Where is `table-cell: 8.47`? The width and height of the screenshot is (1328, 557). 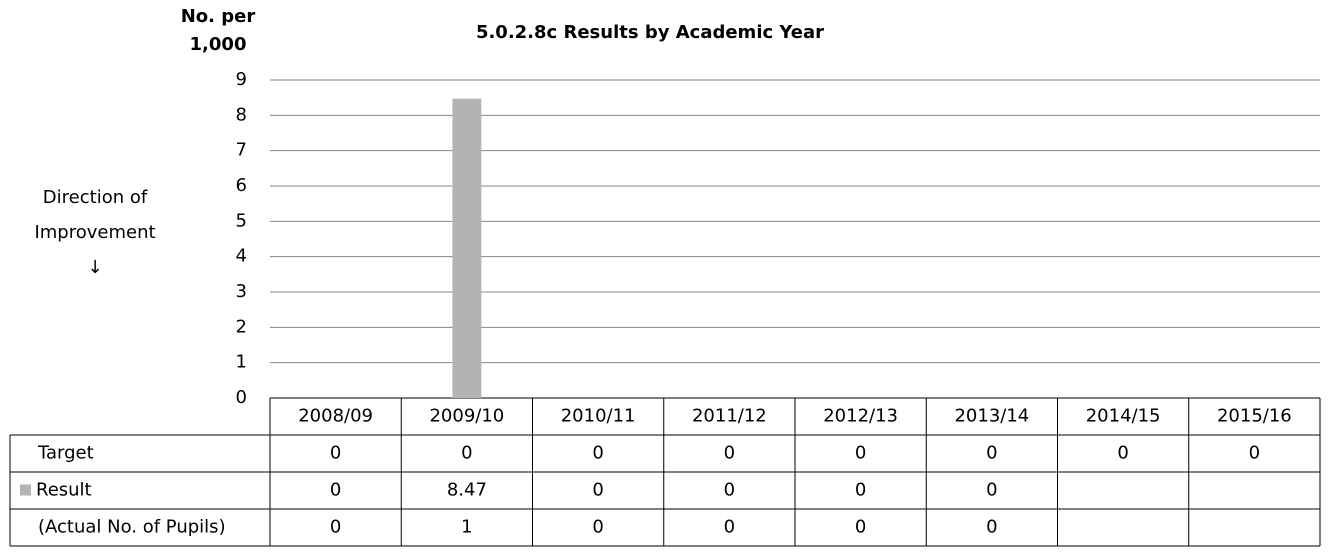
table-cell: 8.47 is located at coordinates (467, 490).